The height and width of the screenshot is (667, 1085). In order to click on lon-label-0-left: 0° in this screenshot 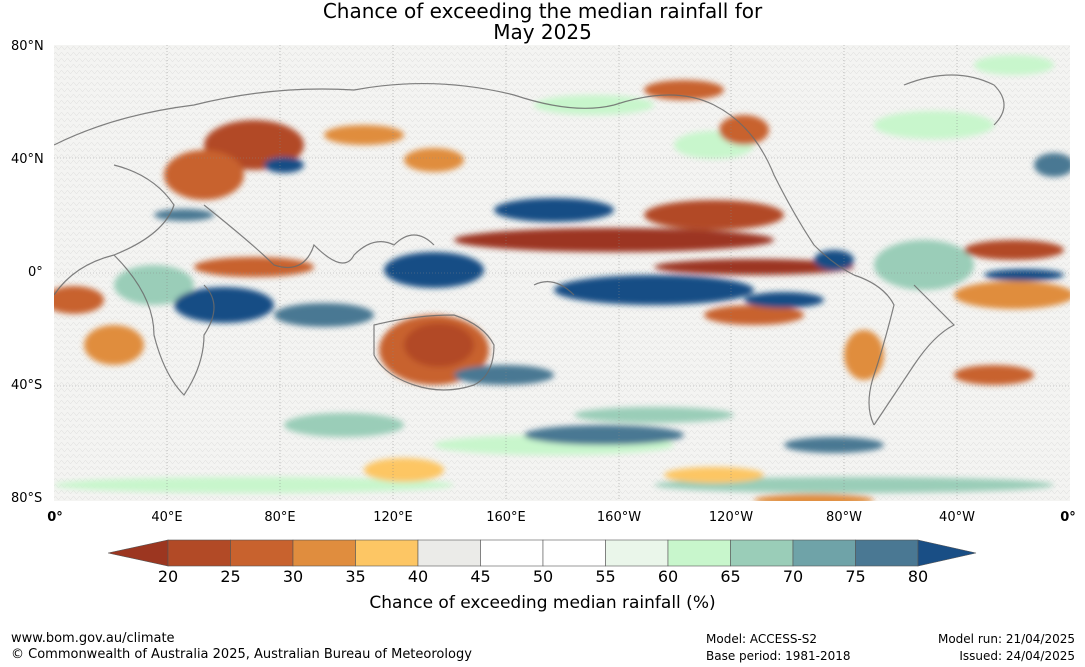, I will do `click(55, 517)`.